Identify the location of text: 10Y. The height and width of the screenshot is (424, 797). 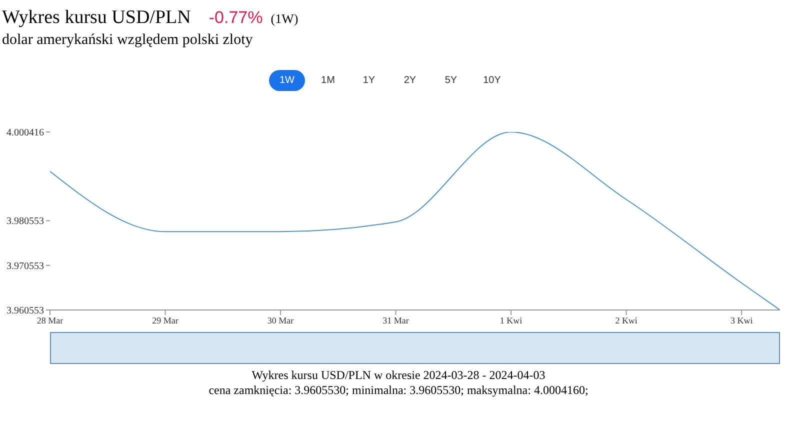
(492, 81).